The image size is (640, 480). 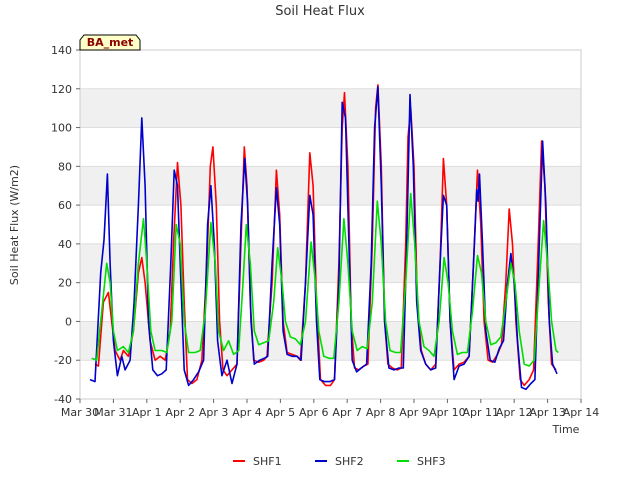 What do you see at coordinates (247, 412) in the screenshot?
I see `x-tick-label: Apr 4` at bounding box center [247, 412].